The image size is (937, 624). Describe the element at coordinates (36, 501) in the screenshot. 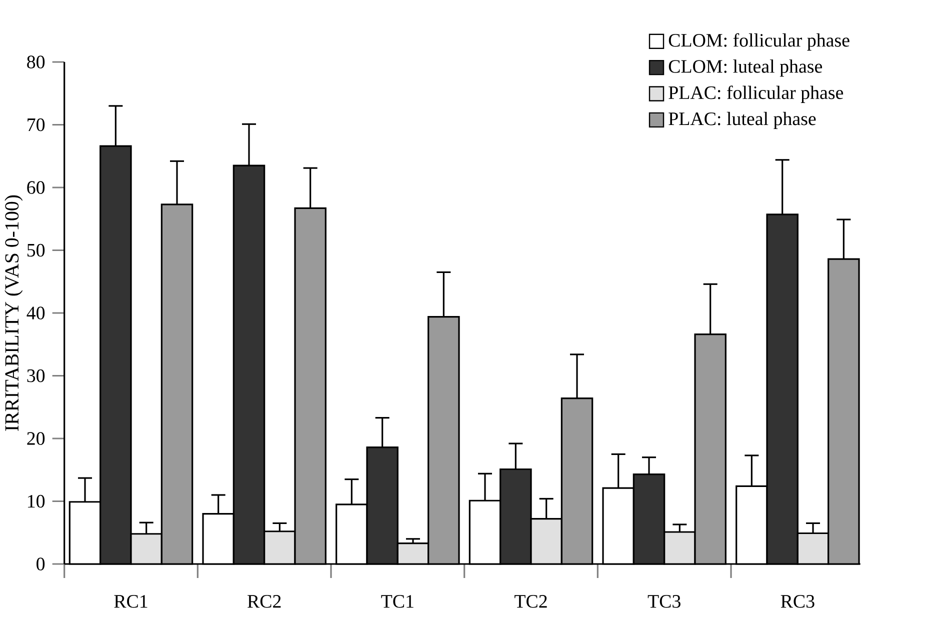

I see `y-tick-label: 10` at that location.